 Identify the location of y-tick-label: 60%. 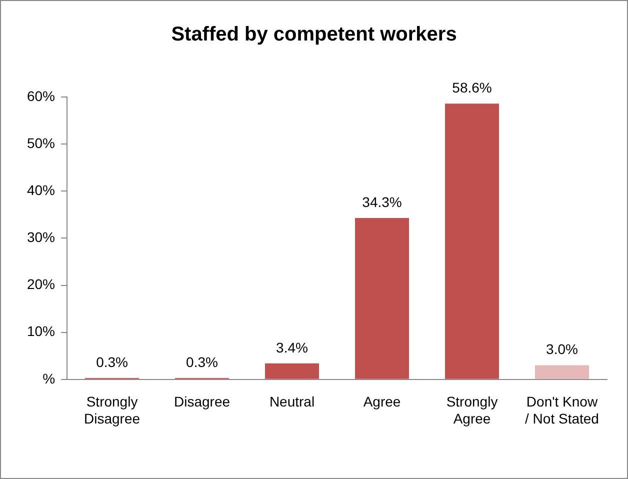
(41, 96).